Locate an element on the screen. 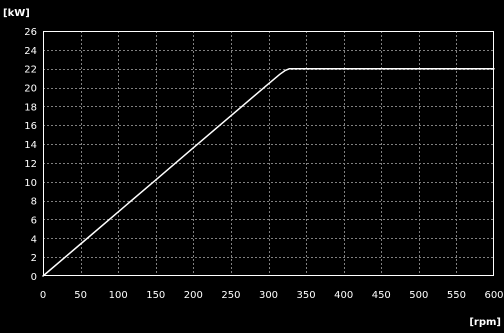  x-tick-label: 400 is located at coordinates (343, 295).